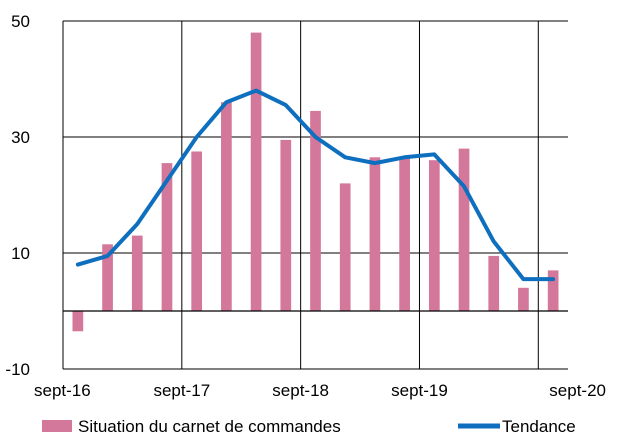 Image resolution: width=620 pixels, height=437 pixels. What do you see at coordinates (17, 369) in the screenshot?
I see `y-tick-label: -10` at bounding box center [17, 369].